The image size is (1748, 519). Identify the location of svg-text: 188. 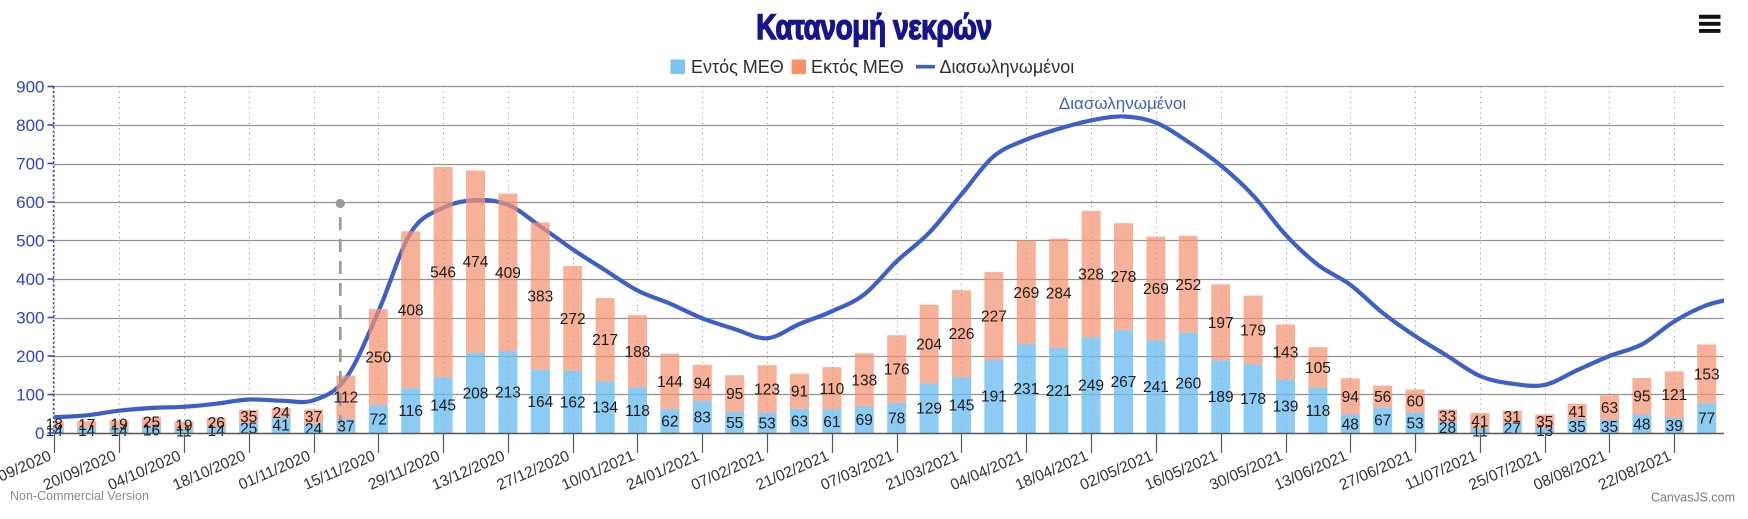
(638, 352).